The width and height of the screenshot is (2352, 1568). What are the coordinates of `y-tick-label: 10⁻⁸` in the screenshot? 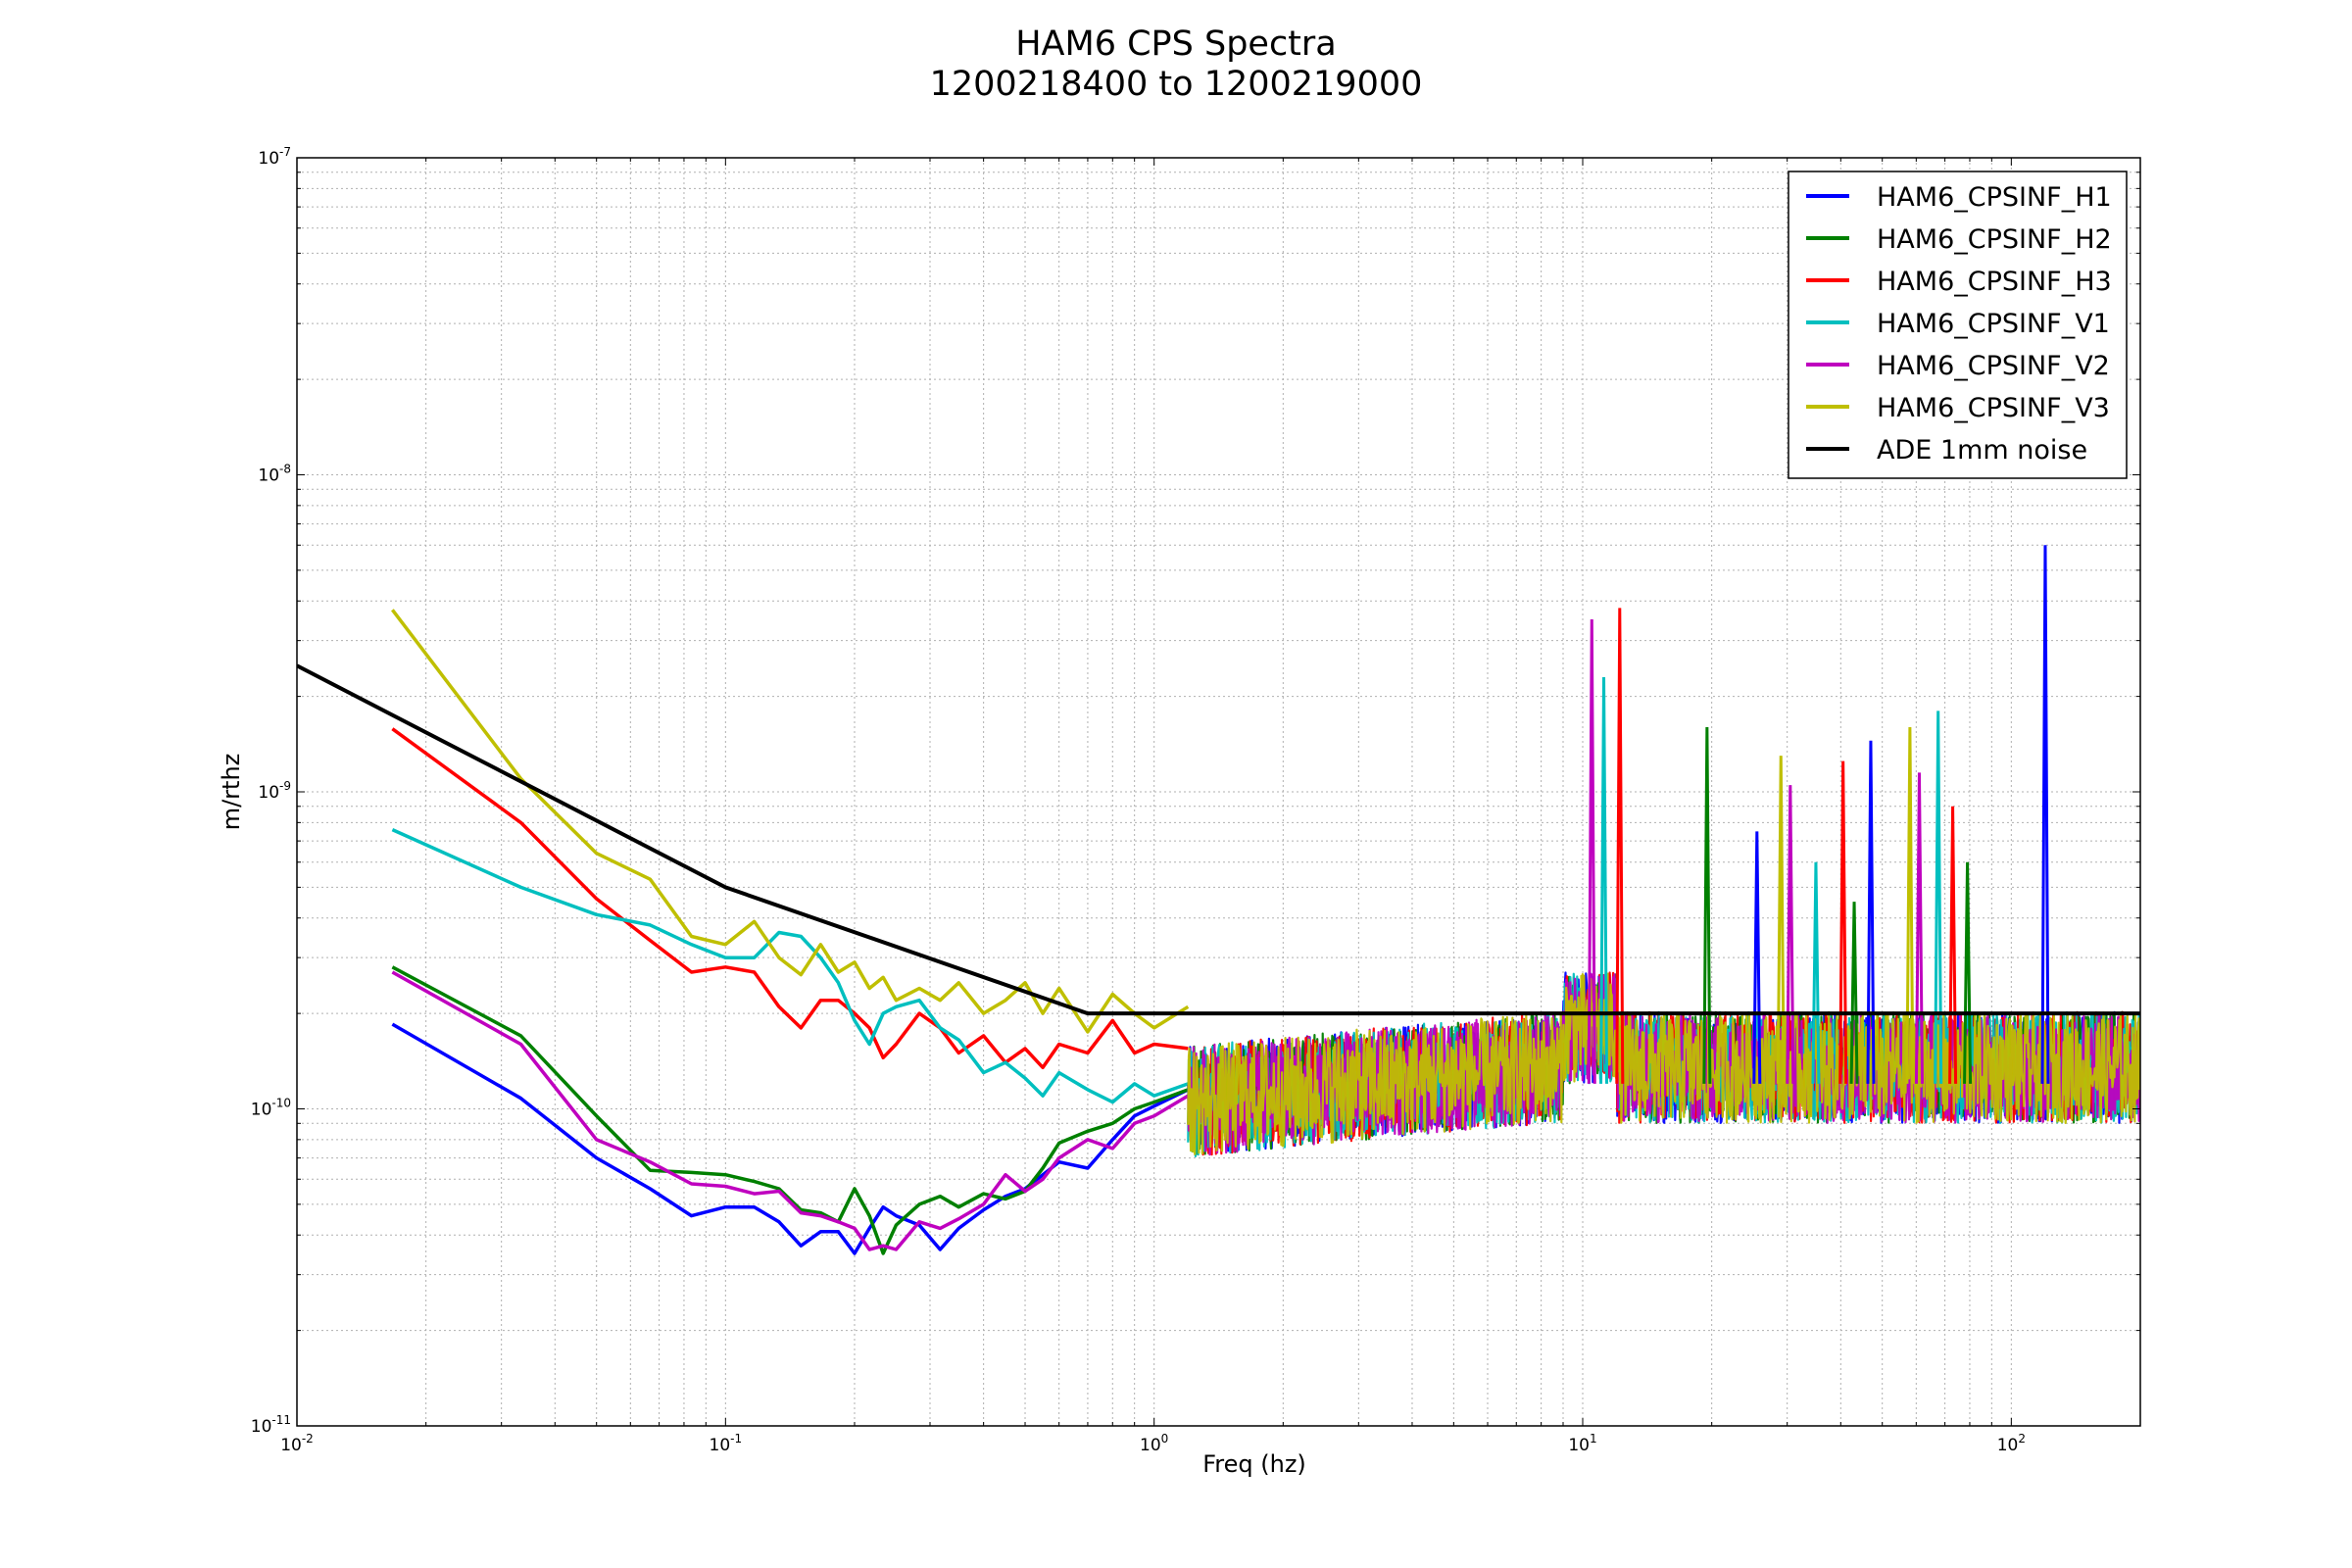 It's located at (274, 474).